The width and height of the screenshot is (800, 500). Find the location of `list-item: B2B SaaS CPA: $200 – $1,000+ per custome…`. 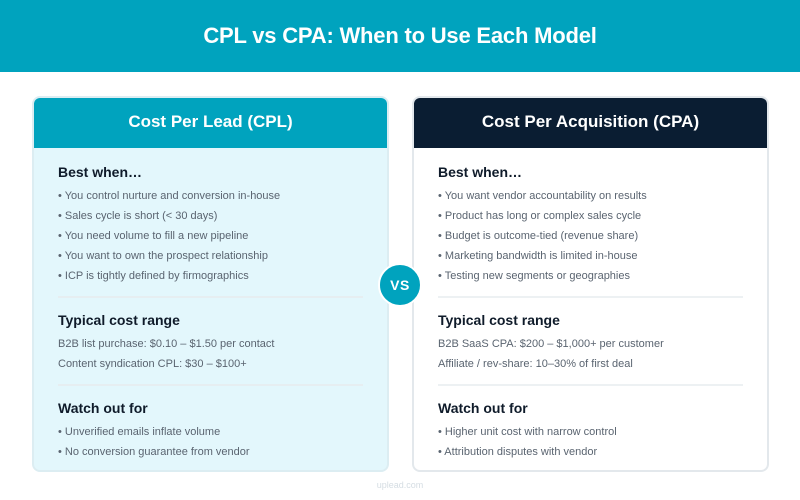

list-item: B2B SaaS CPA: $200 – $1,000+ per custome… is located at coordinates (551, 344).